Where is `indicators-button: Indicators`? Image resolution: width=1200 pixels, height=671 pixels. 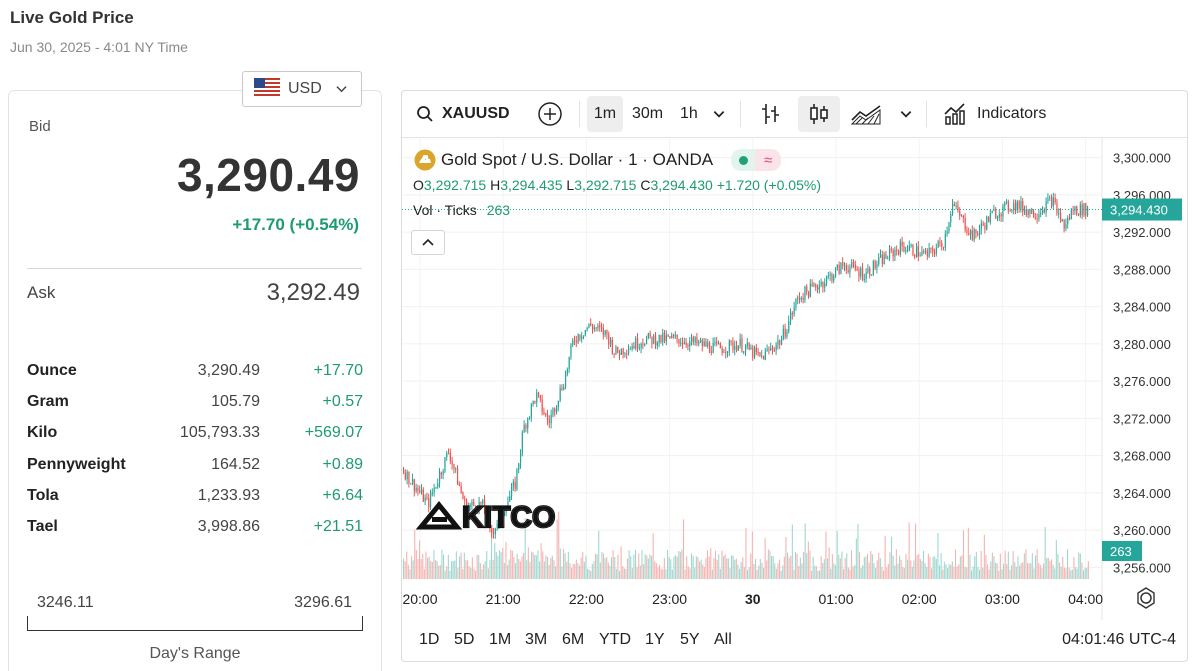
indicators-button: Indicators is located at coordinates (994, 114).